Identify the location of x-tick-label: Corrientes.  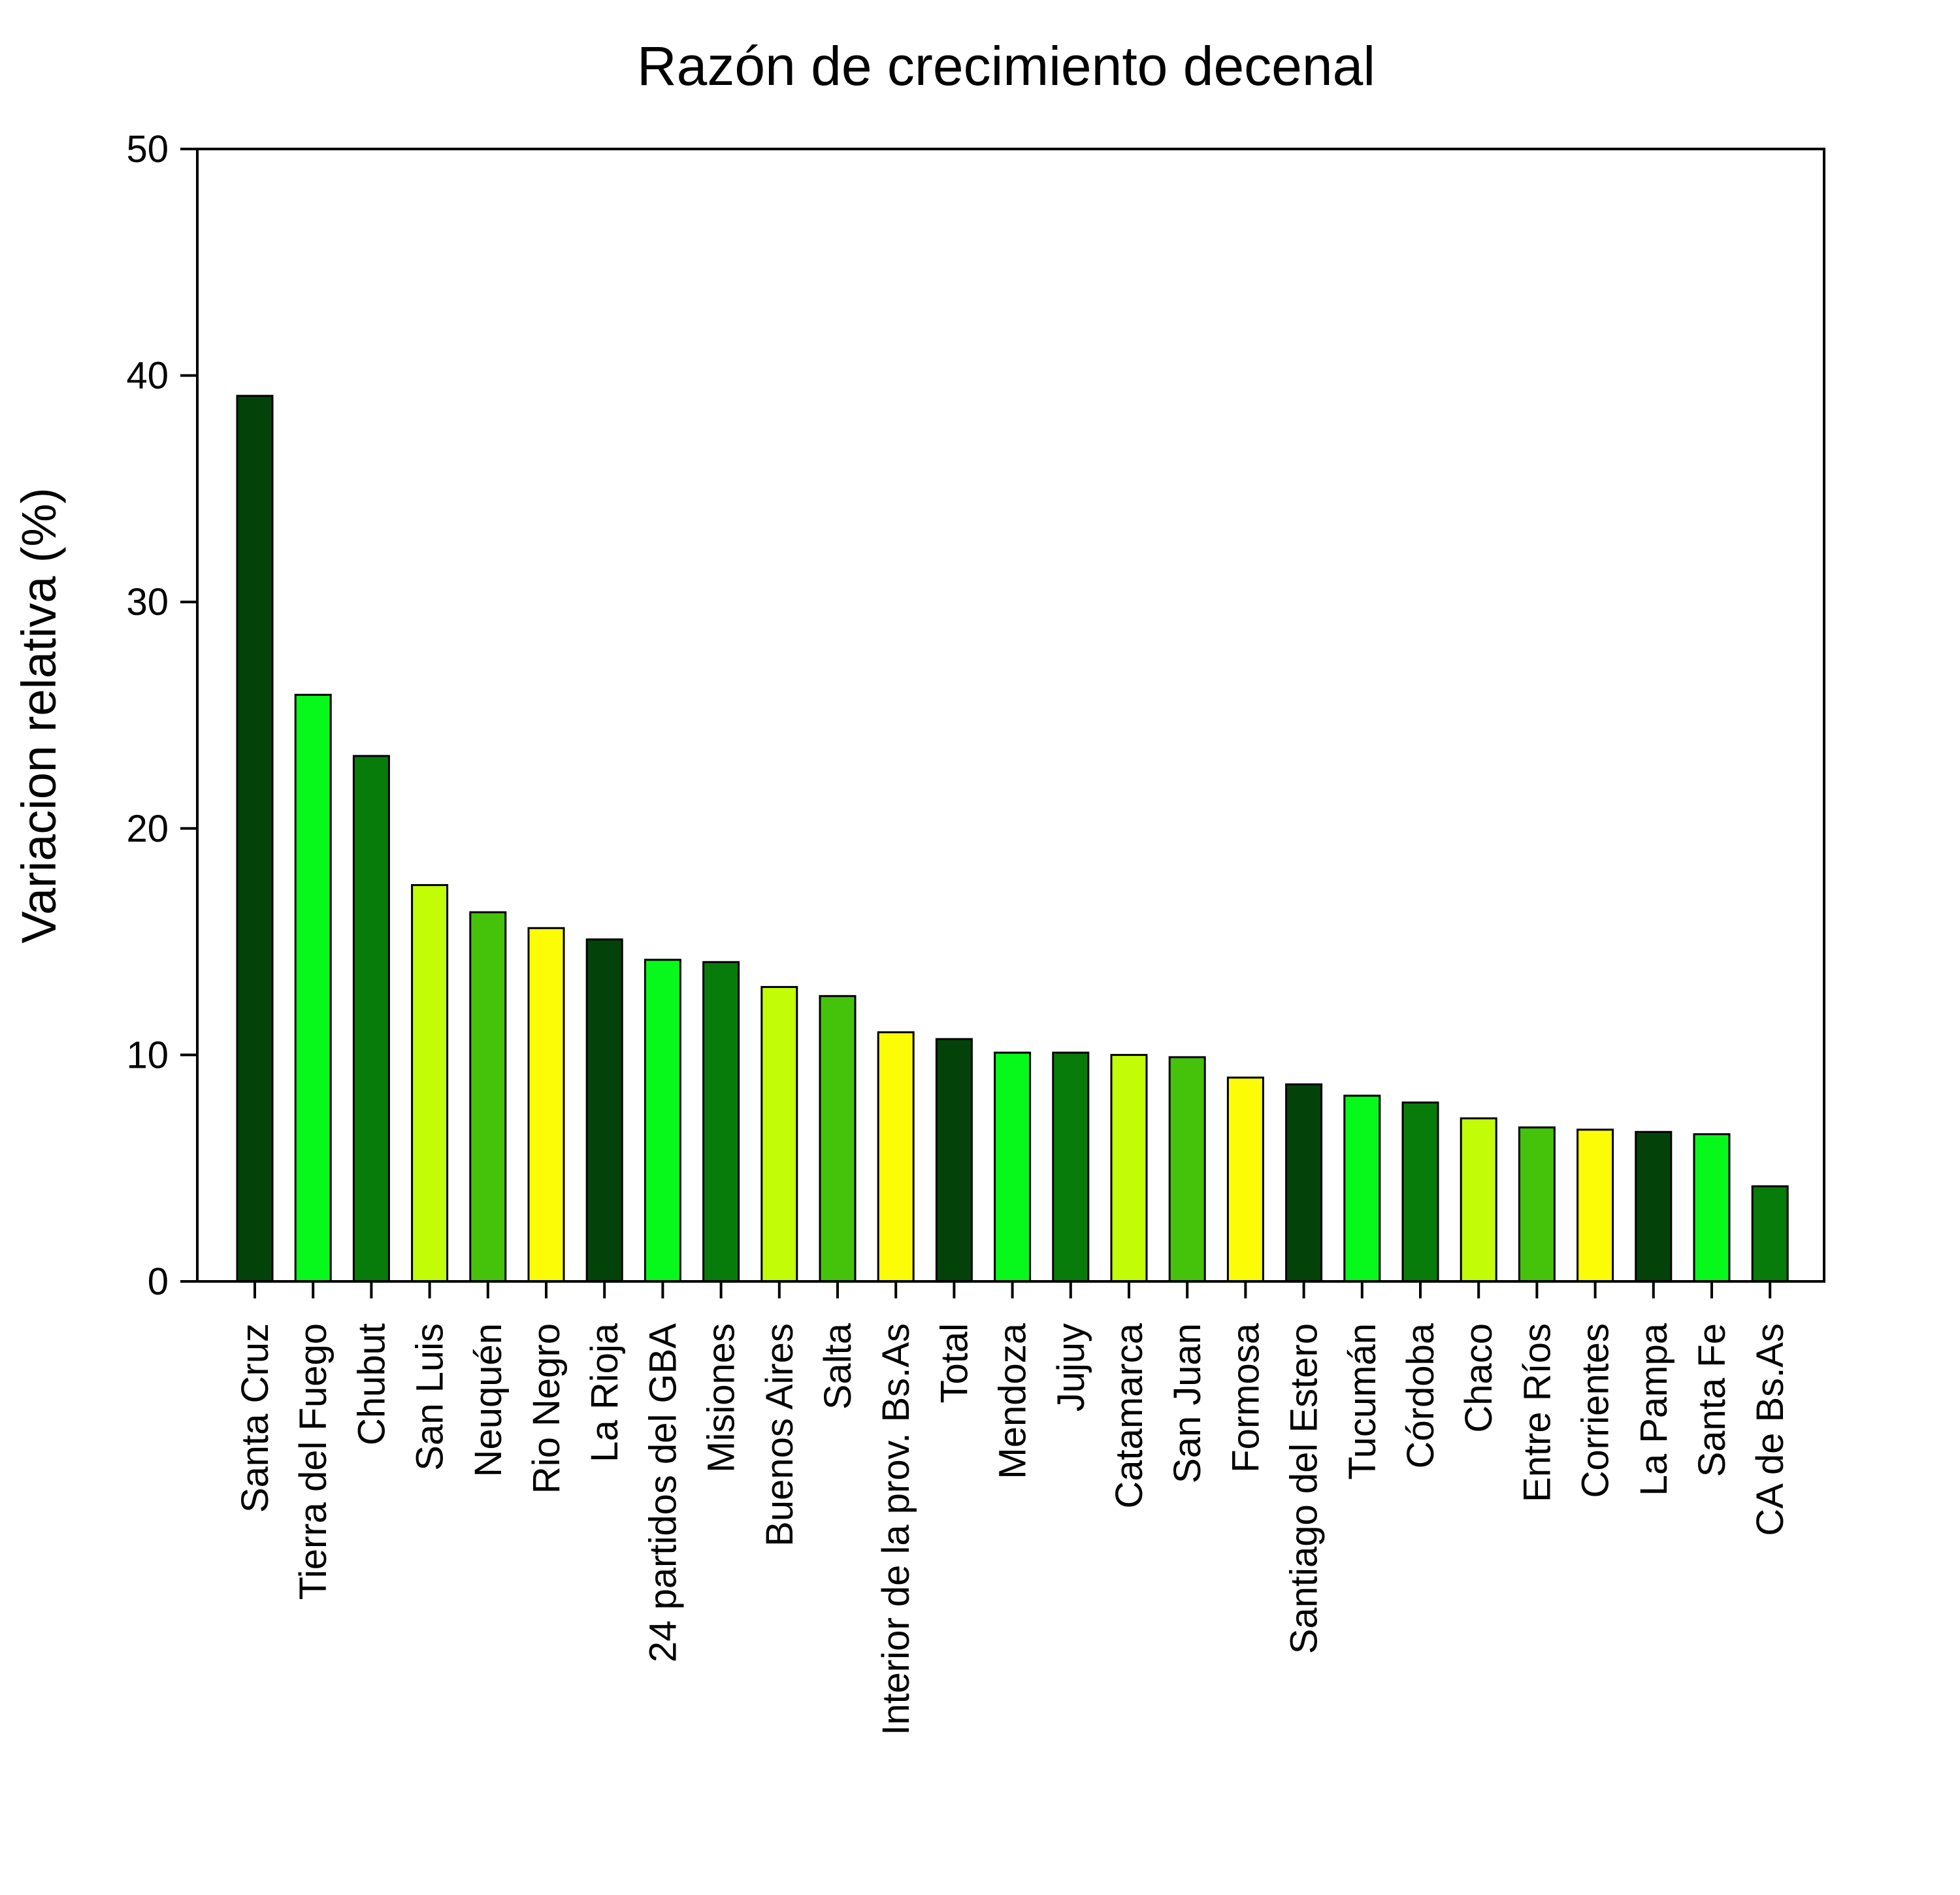
(1596, 1411).